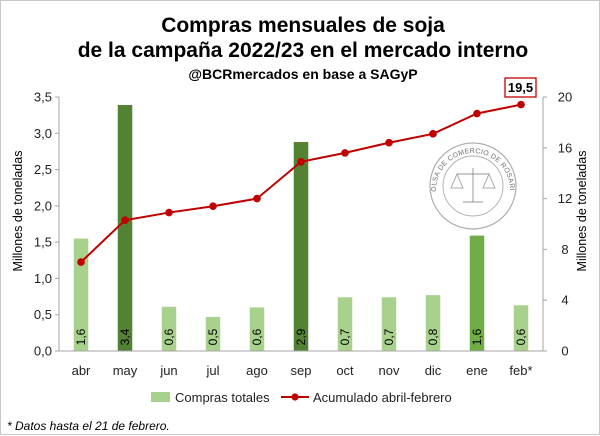 This screenshot has width=600, height=436. Describe the element at coordinates (18, 211) in the screenshot. I see `y-axis-left-title: Millones de toneladas` at that location.